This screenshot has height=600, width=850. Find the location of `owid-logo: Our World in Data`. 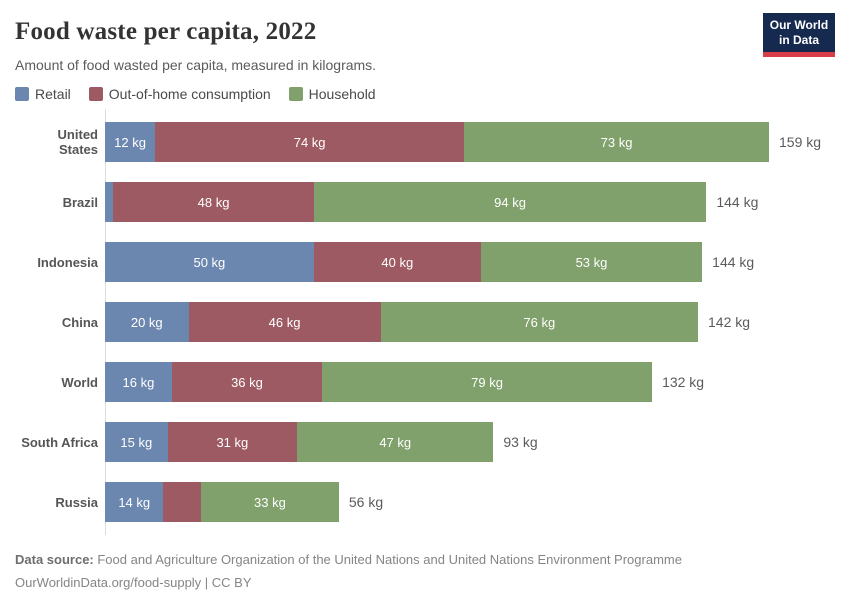

owid-logo: Our World in Data is located at coordinates (799, 35).